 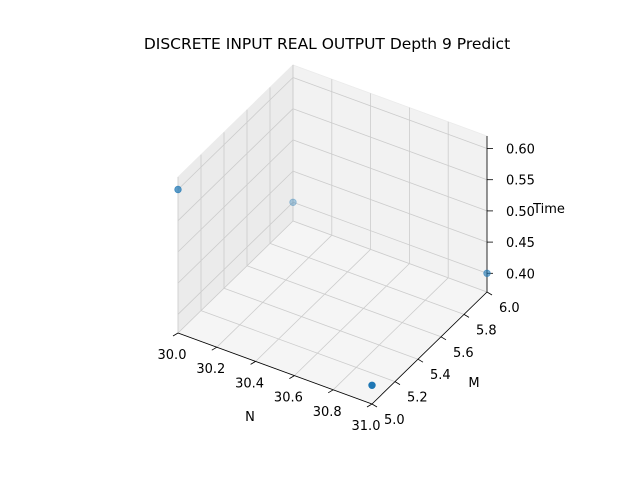 What do you see at coordinates (327, 412) in the screenshot?
I see `x-tick-label: 30.8` at bounding box center [327, 412].